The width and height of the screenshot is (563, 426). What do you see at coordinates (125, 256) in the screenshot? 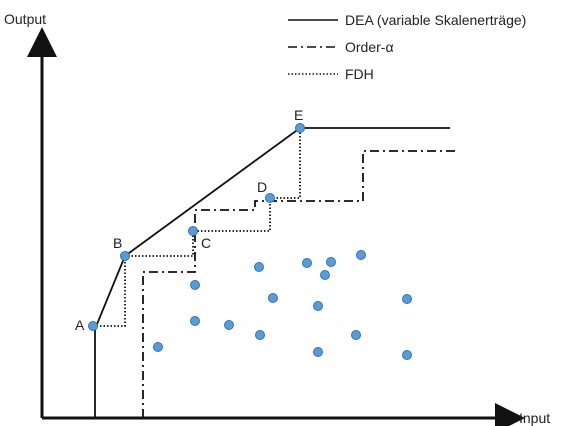
I see `point-b` at bounding box center [125, 256].